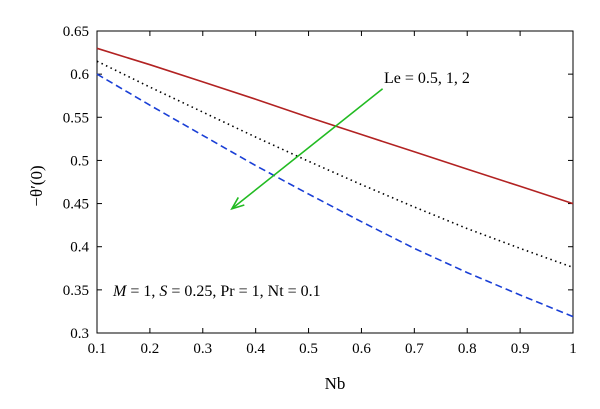 The width and height of the screenshot is (600, 409). I want to click on x-tick-label: 1, so click(573, 349).